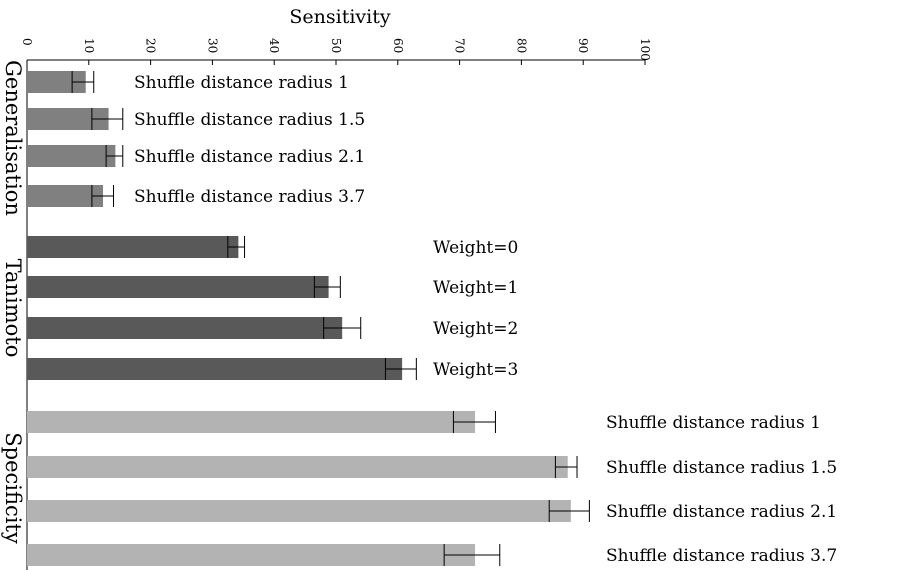  What do you see at coordinates (151, 45) in the screenshot?
I see `x-tick-label: 20` at bounding box center [151, 45].